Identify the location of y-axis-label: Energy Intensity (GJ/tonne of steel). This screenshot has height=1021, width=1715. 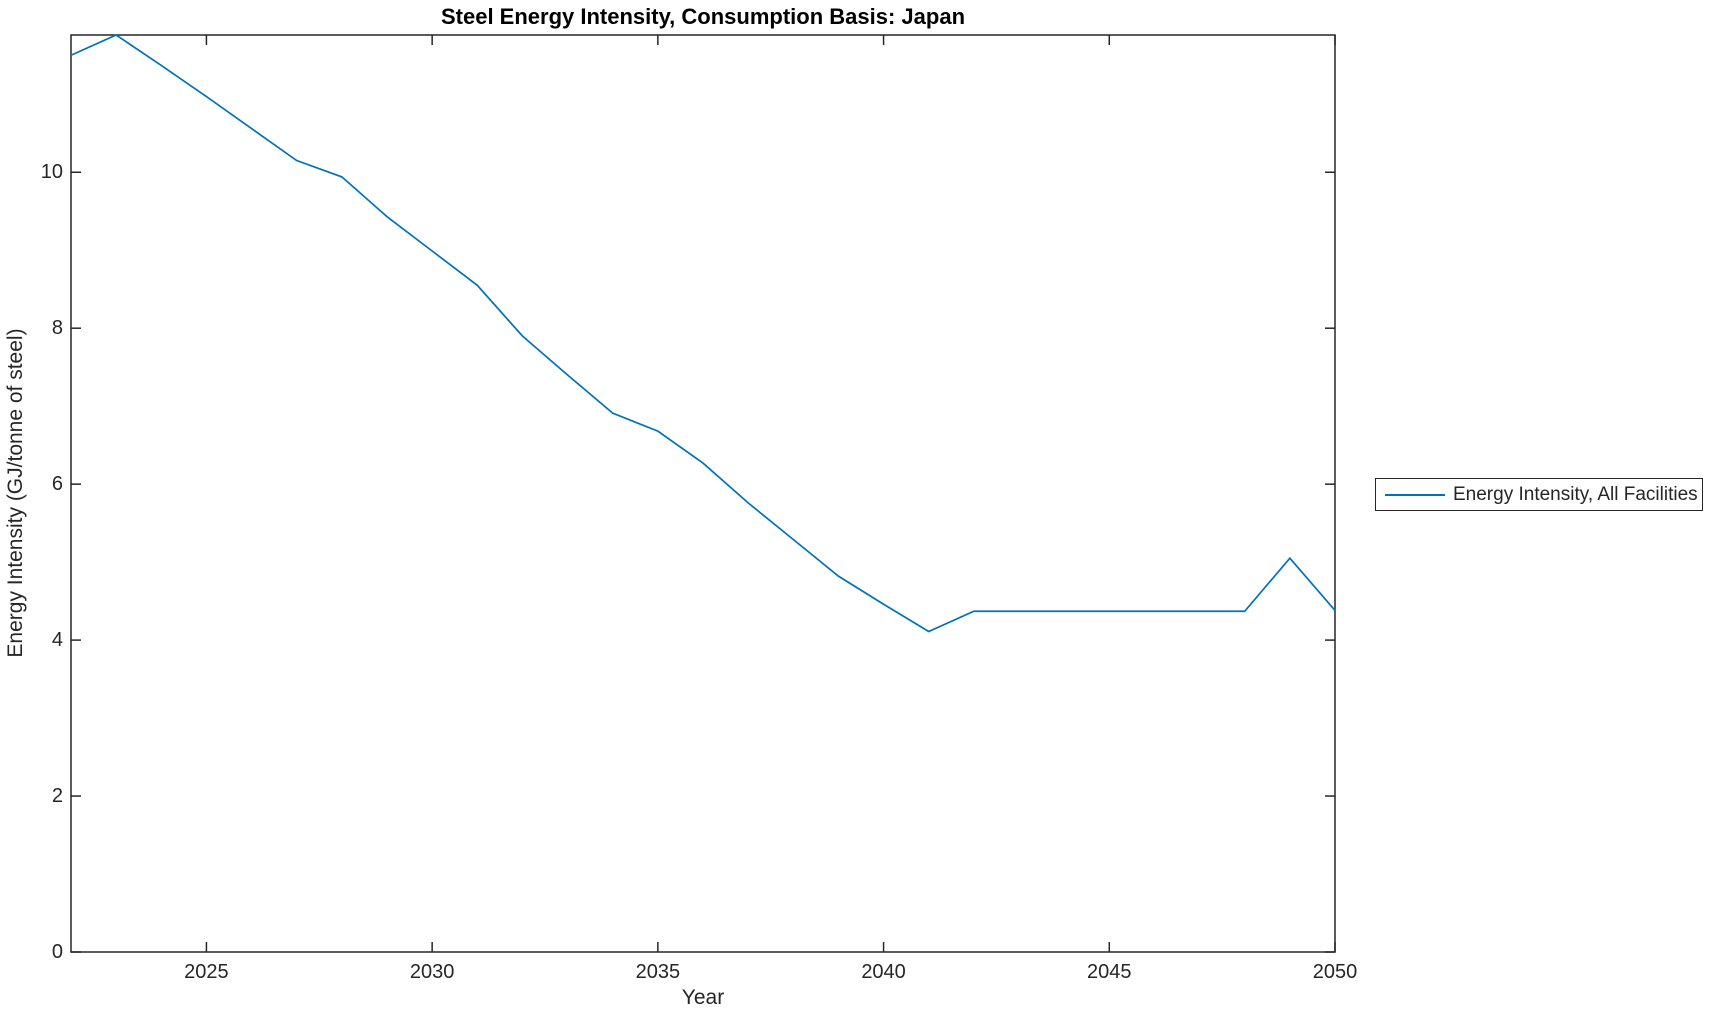
(15, 493).